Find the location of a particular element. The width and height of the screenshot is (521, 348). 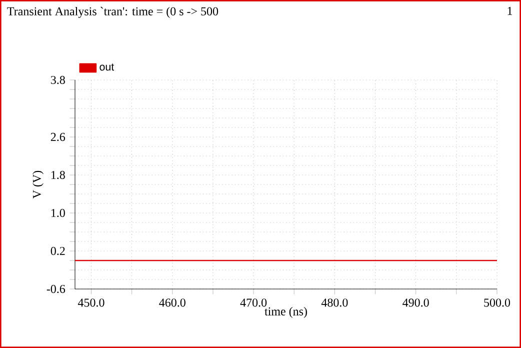

x-tick-label: 450.0 is located at coordinates (91, 302).